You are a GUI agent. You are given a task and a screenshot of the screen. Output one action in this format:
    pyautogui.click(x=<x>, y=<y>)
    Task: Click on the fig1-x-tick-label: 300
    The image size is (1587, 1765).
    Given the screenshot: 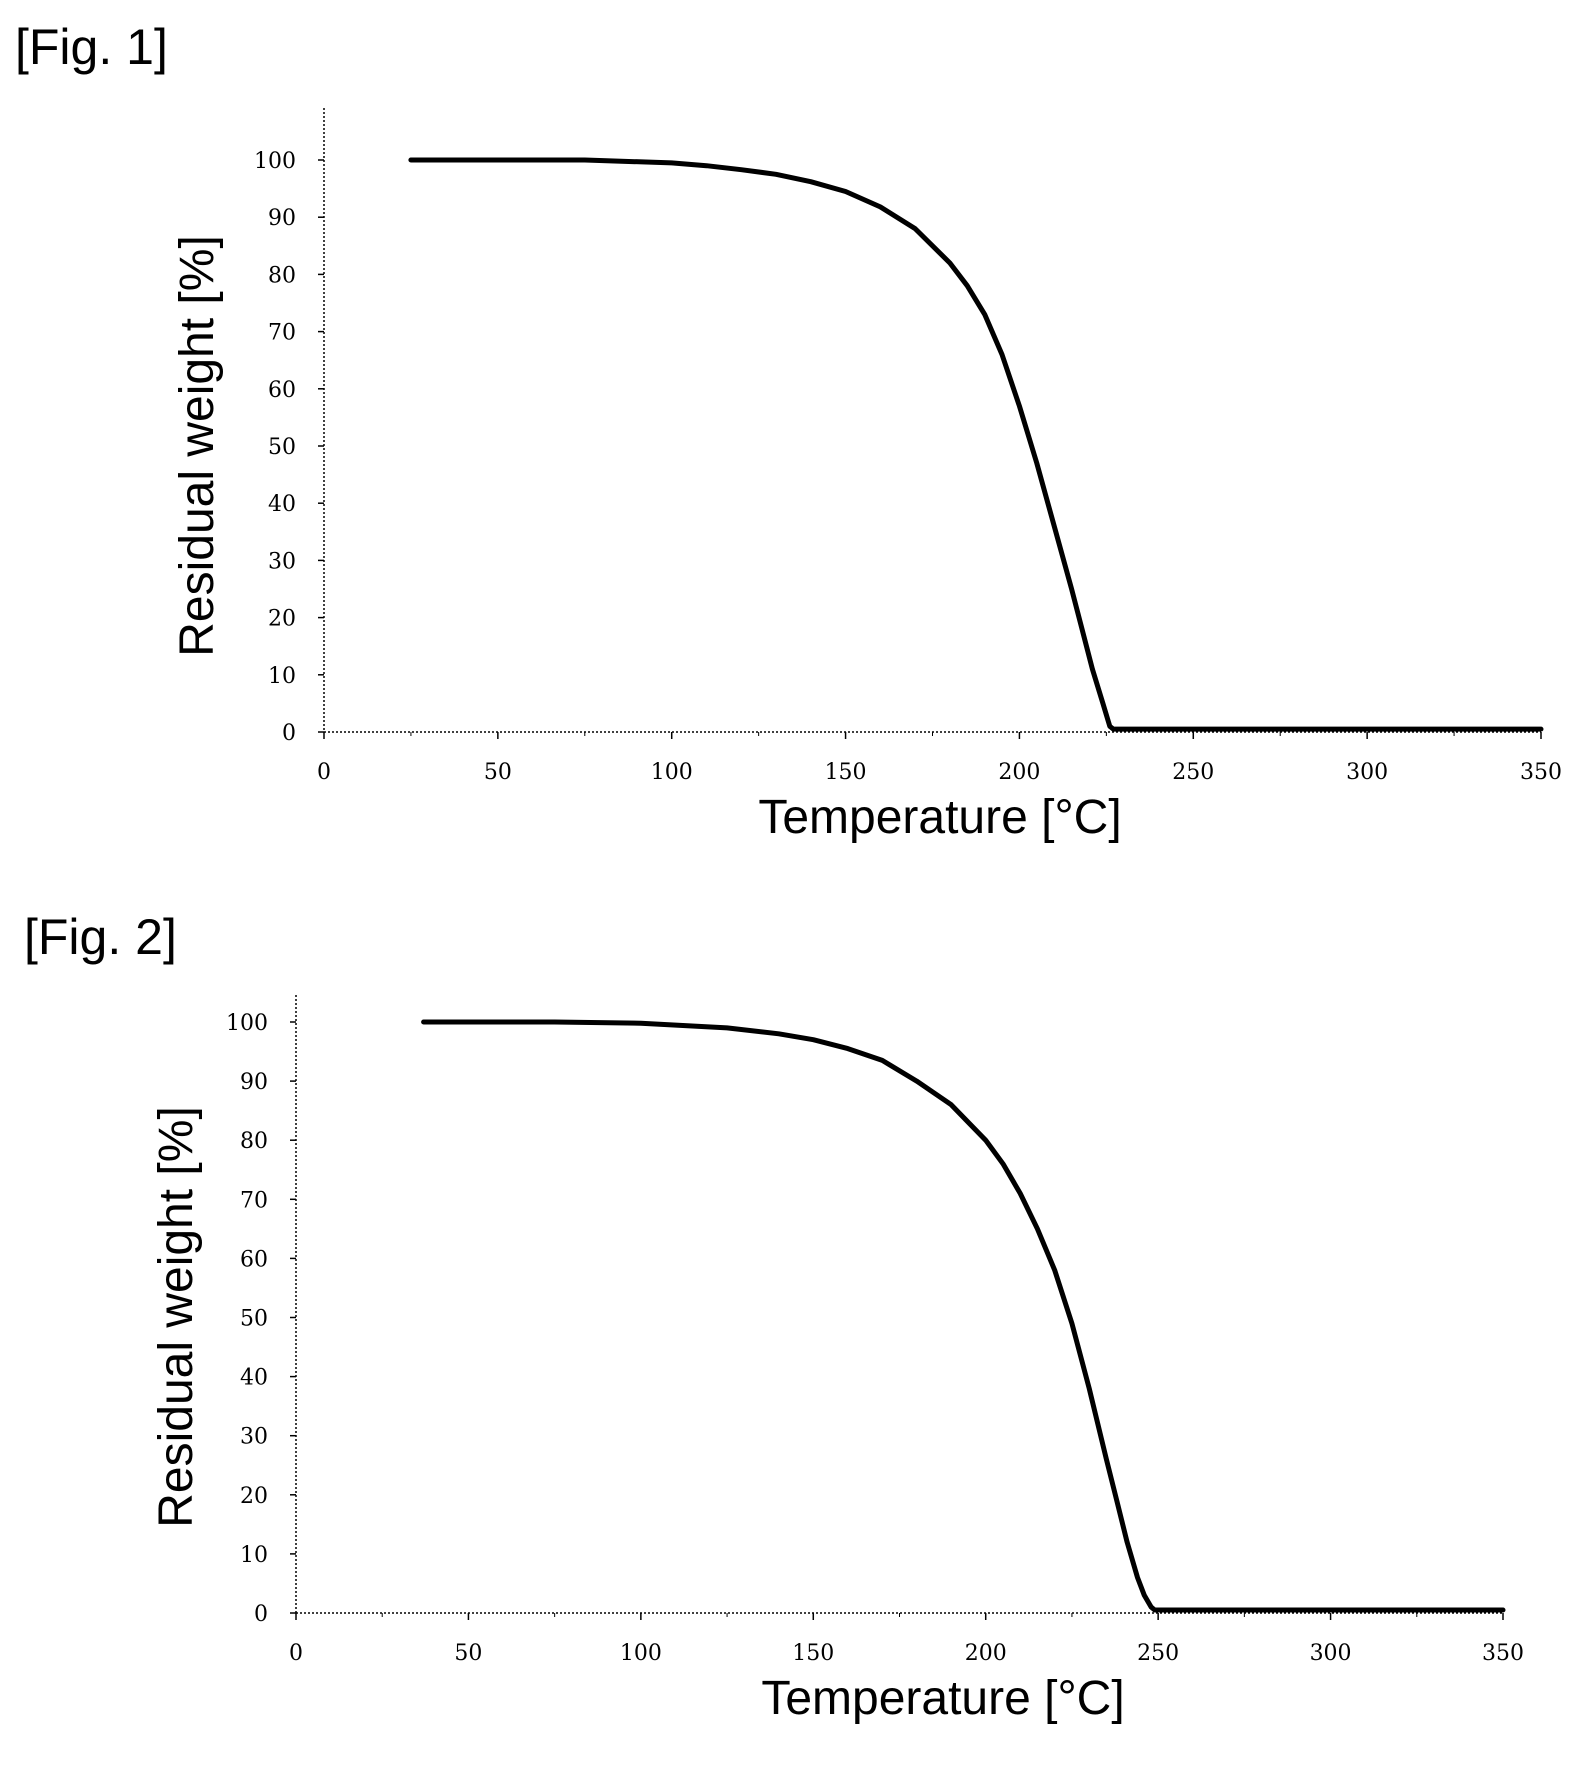 What is the action you would take?
    pyautogui.click(x=1367, y=772)
    